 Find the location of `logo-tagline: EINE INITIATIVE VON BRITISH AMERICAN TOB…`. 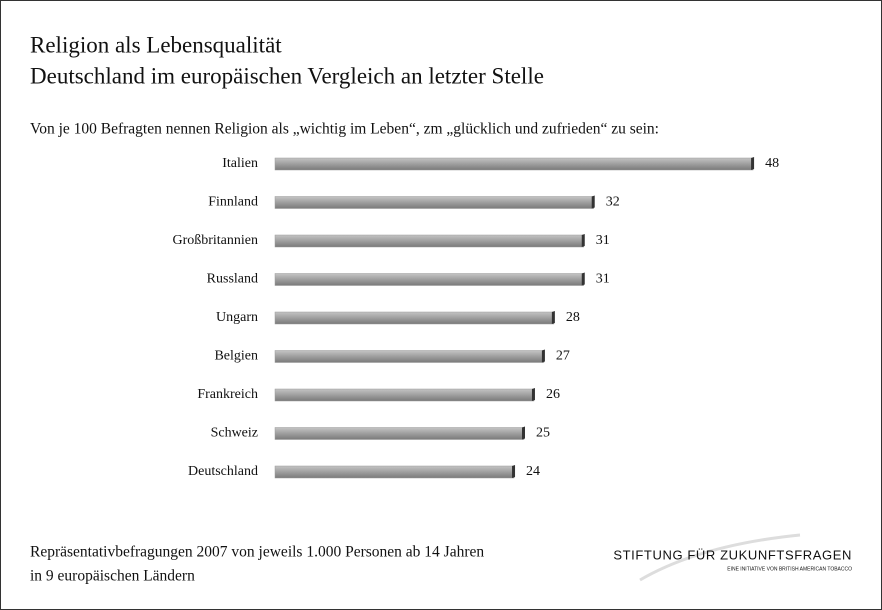

logo-tagline: EINE INITIATIVE VON BRITISH AMERICAN TOB… is located at coordinates (789, 569).